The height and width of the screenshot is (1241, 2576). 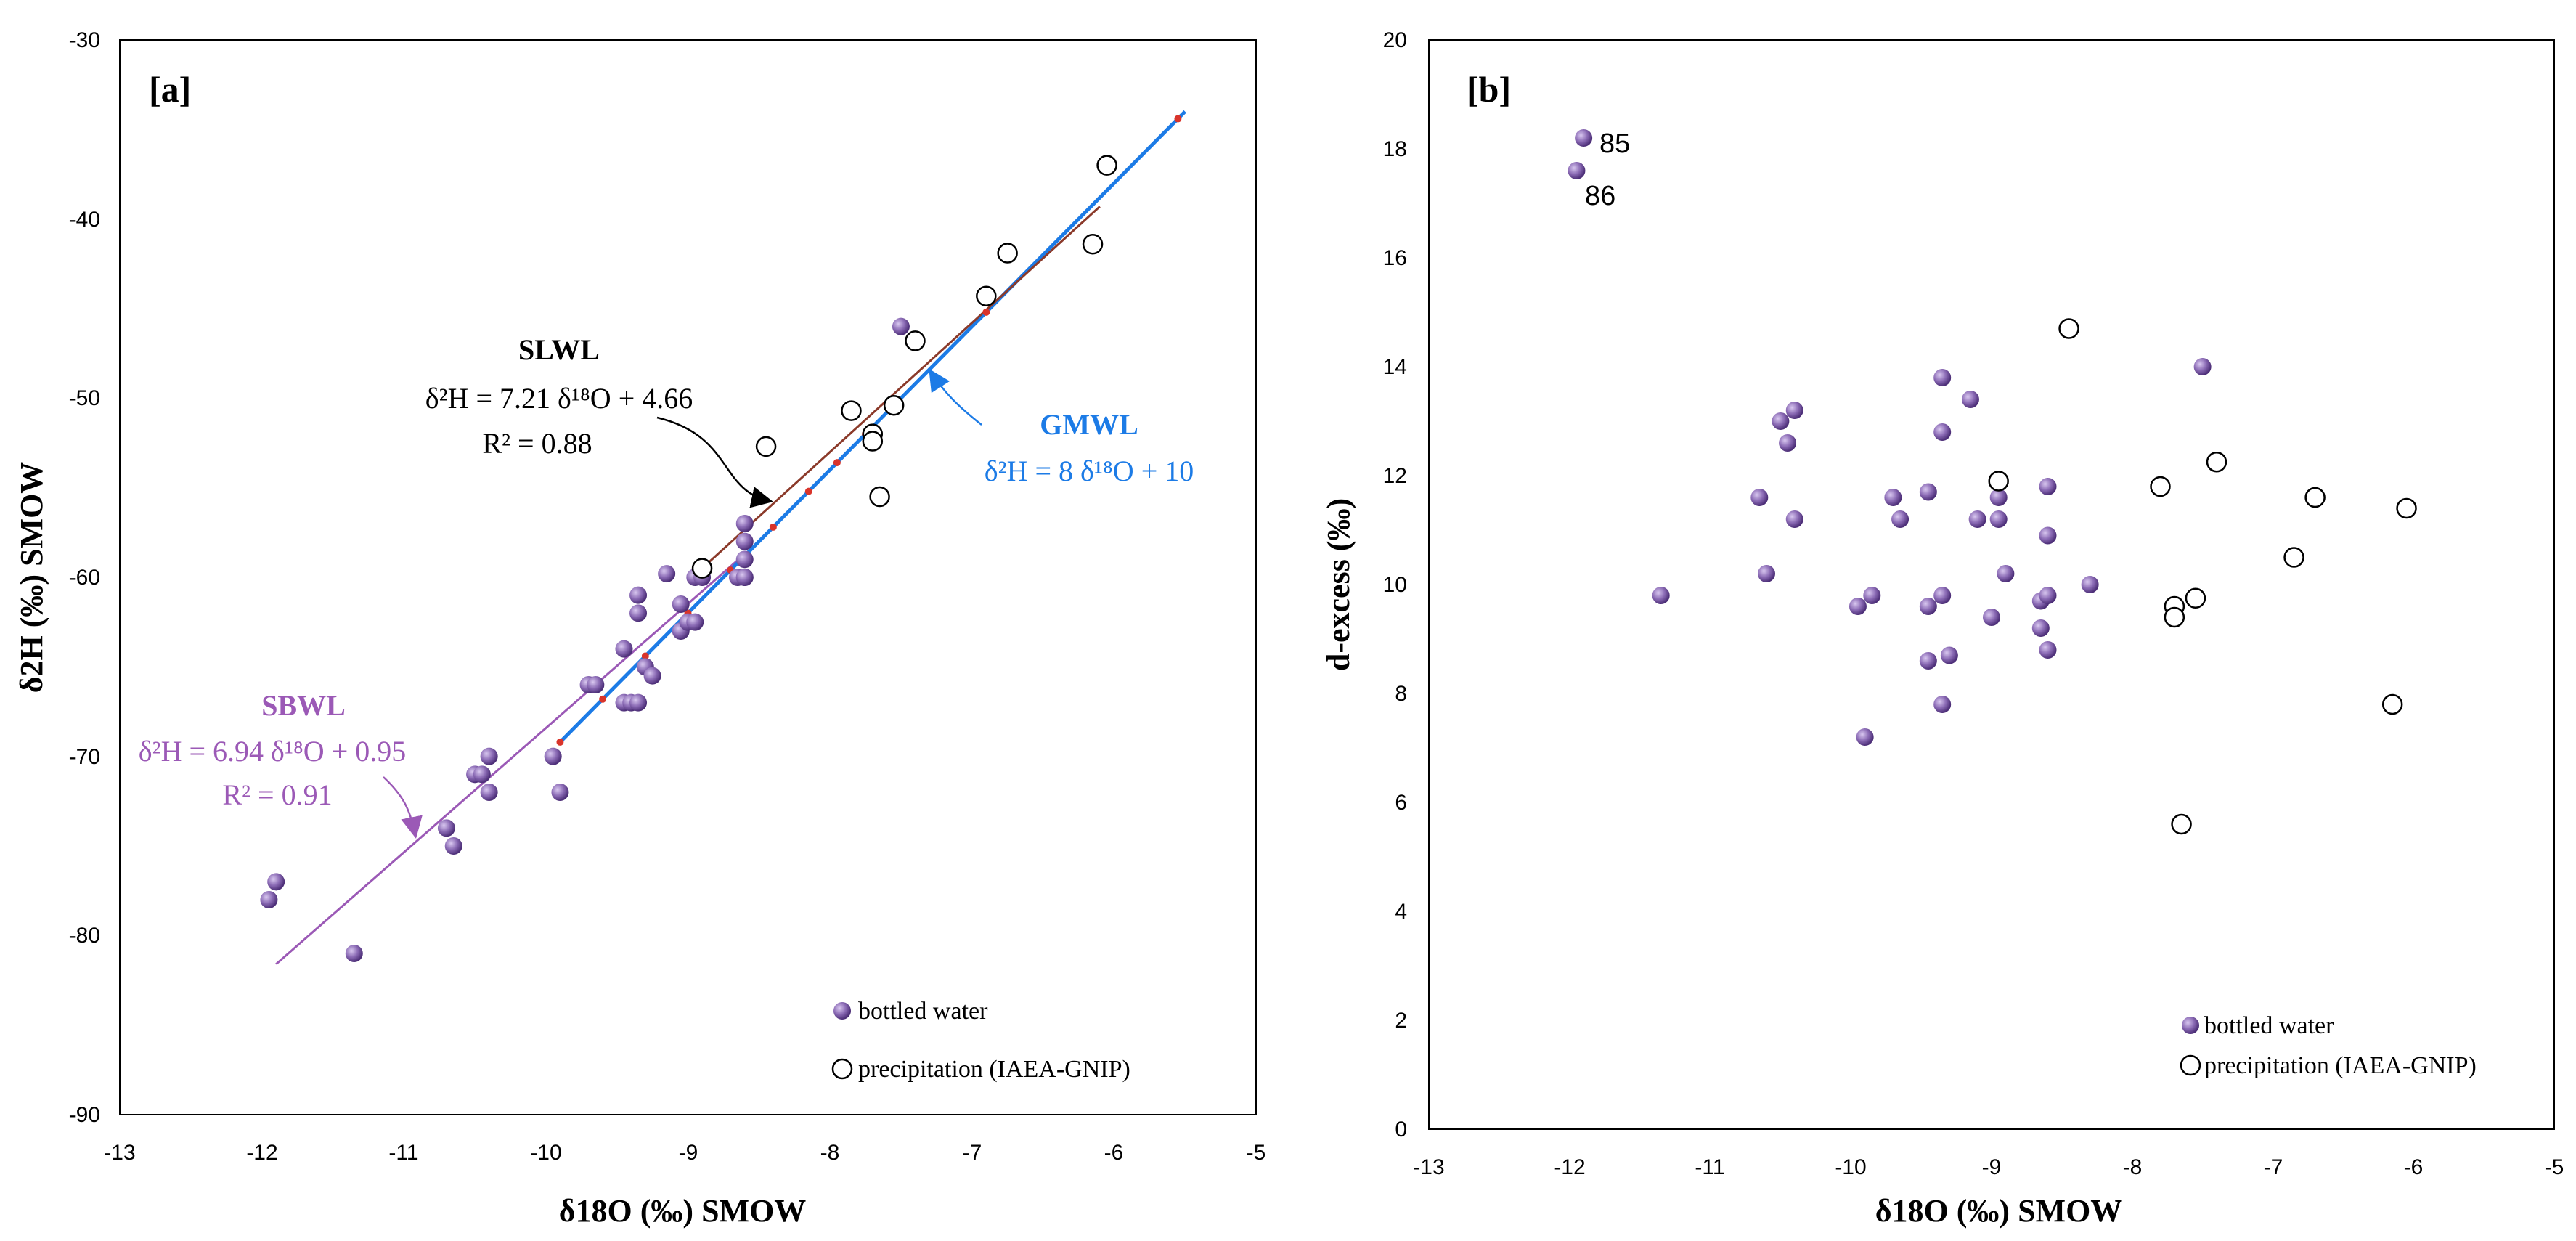 I want to click on b-y-axis-title: d-excess (‰), so click(x=1338, y=584).